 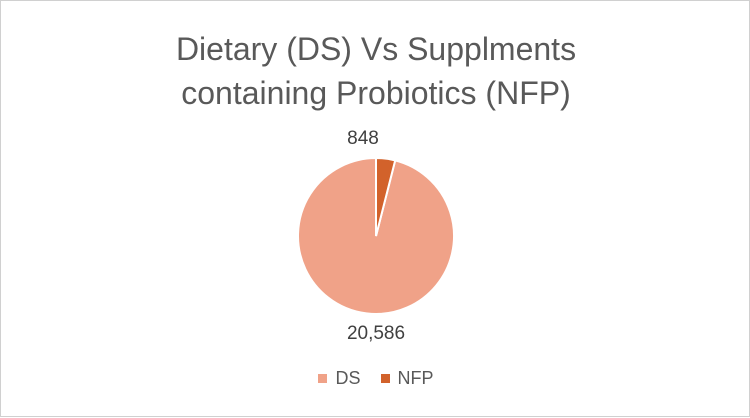 What do you see at coordinates (376, 93) in the screenshot?
I see `chart-title-line-2: containing Probiotics (NFP)` at bounding box center [376, 93].